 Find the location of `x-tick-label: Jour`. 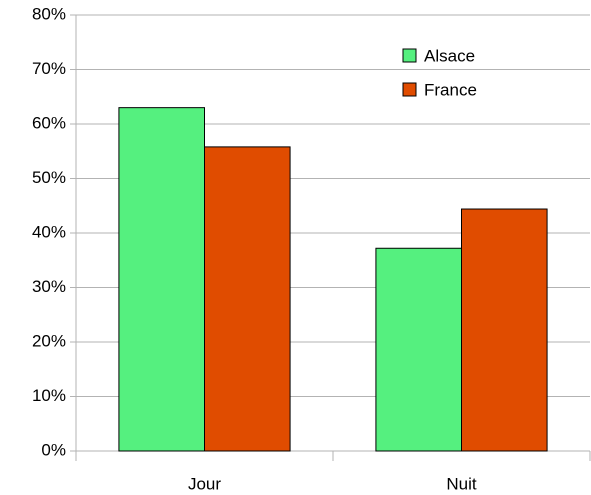

x-tick-label: Jour is located at coordinates (204, 483).